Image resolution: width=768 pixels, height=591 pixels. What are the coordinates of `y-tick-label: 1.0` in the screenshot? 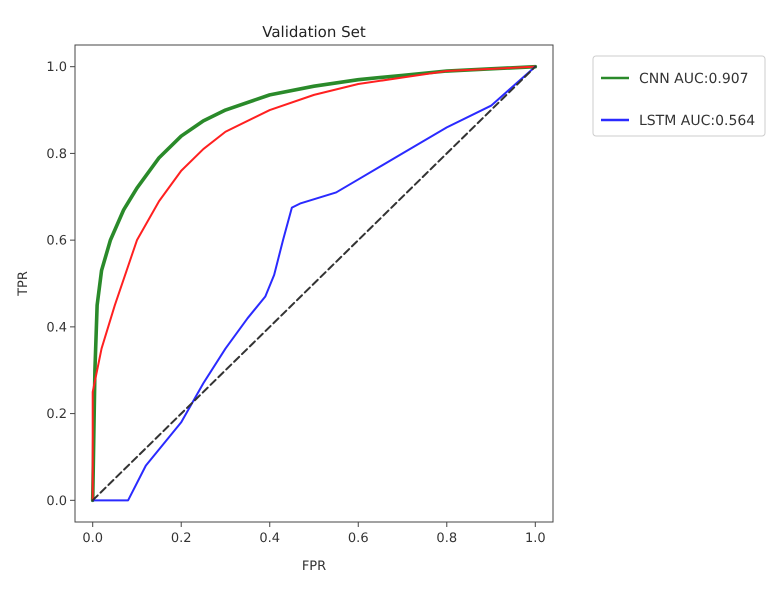 It's located at (56, 68).